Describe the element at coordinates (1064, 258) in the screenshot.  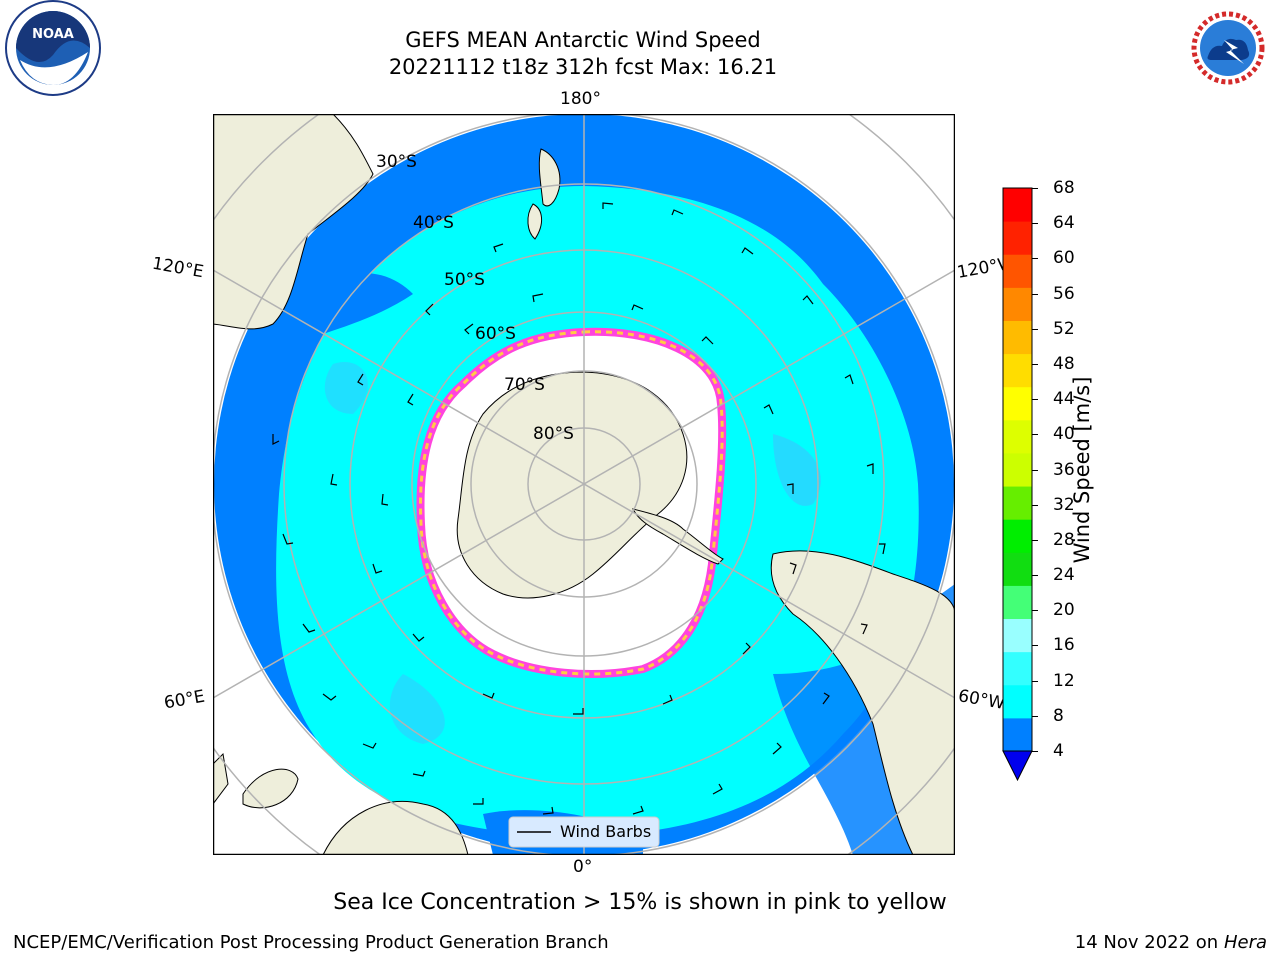
I see `colorbar-tick-label: 60` at that location.